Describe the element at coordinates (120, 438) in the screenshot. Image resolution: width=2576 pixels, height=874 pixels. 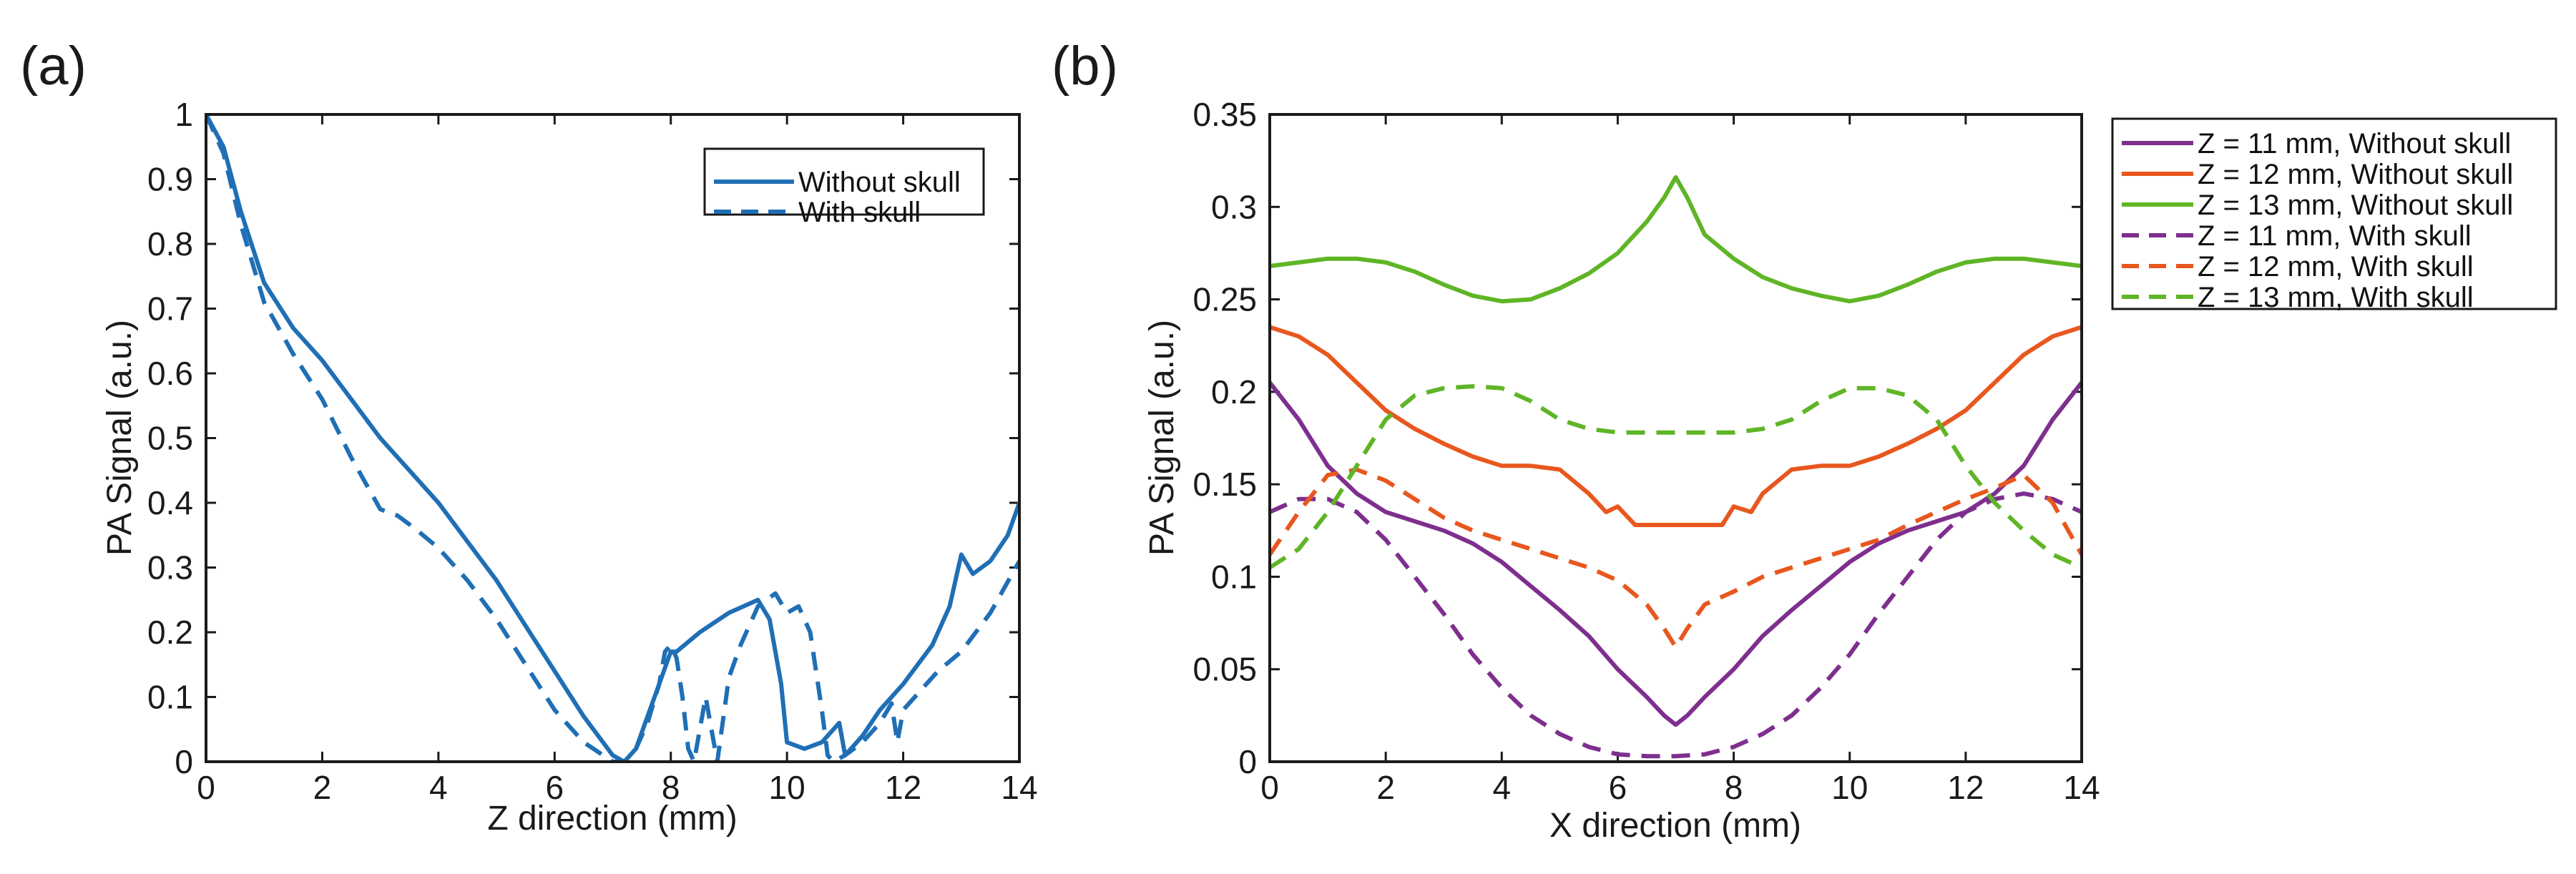
I see `panel-a-y-axis-label: PA Signal (a.u.)` at that location.